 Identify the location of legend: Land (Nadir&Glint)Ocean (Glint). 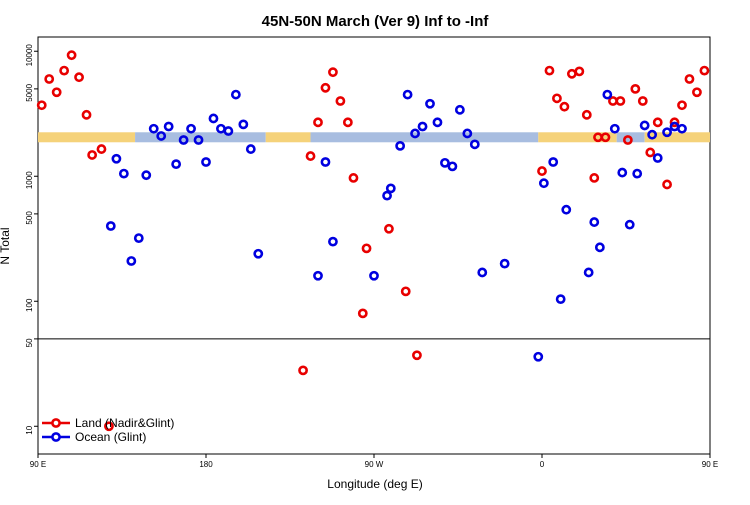
(108, 430).